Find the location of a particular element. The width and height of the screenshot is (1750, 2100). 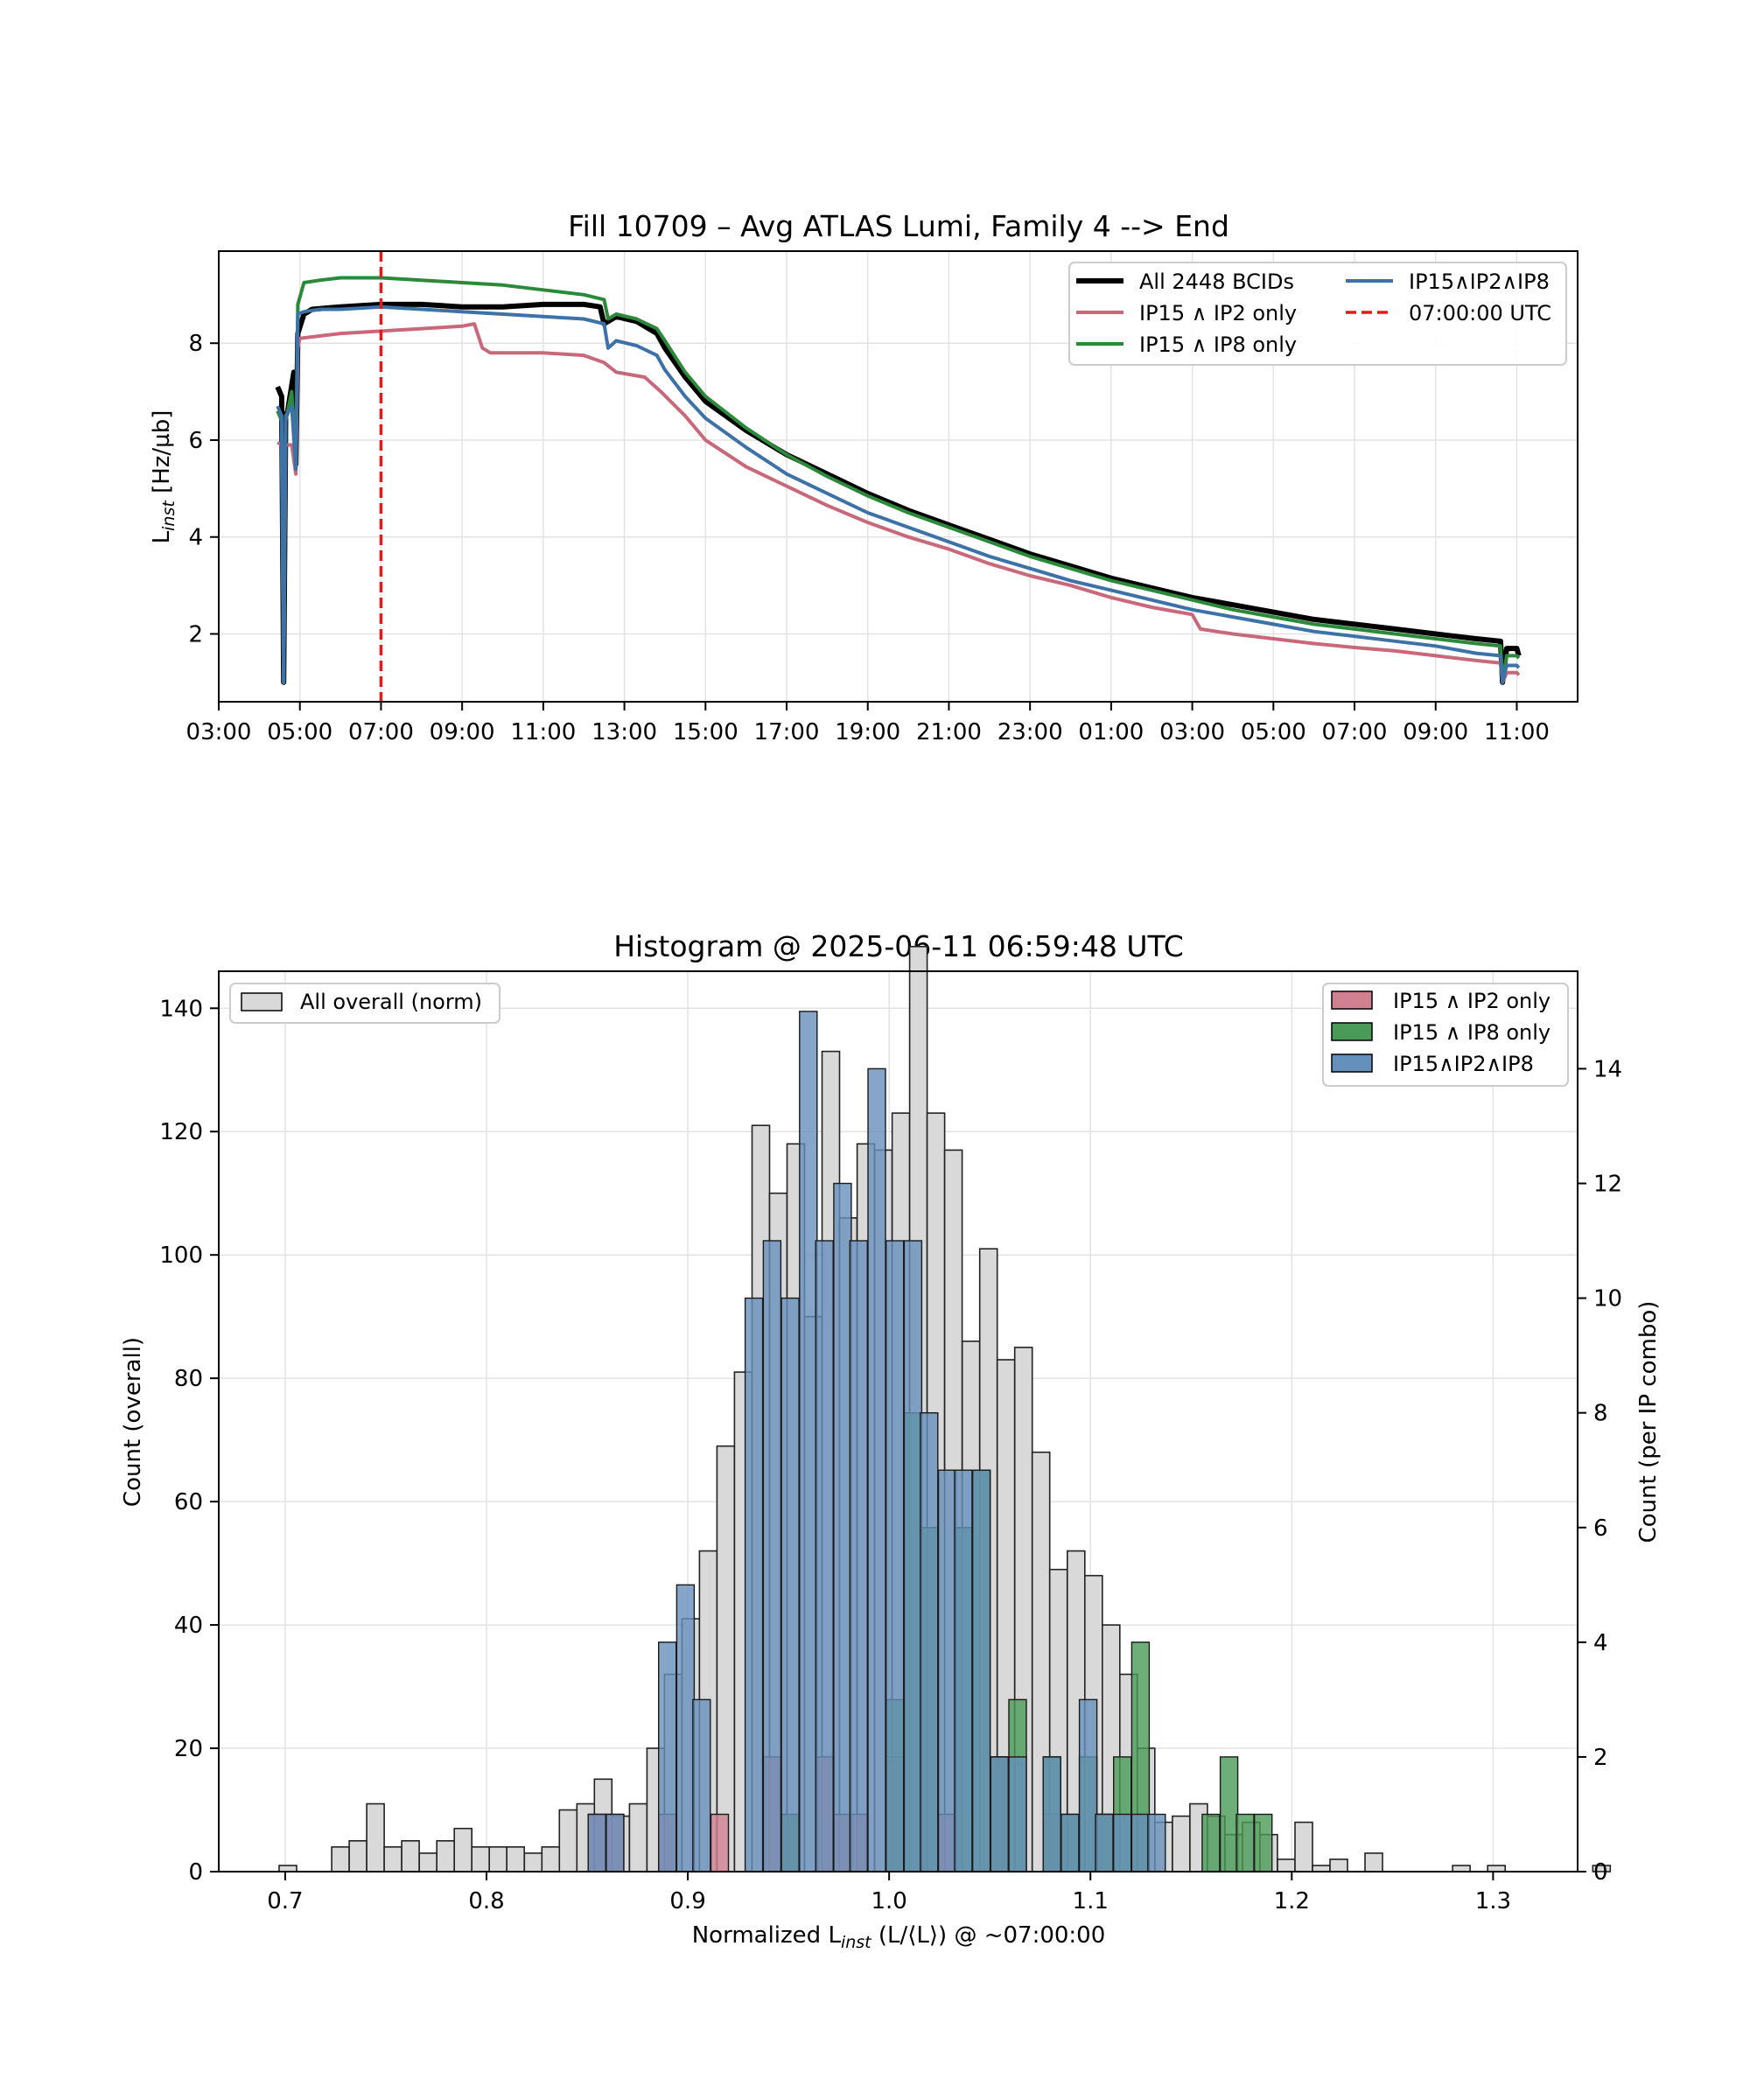

legend-label-all-bcids: All 2448 BCIDs is located at coordinates (1216, 282).